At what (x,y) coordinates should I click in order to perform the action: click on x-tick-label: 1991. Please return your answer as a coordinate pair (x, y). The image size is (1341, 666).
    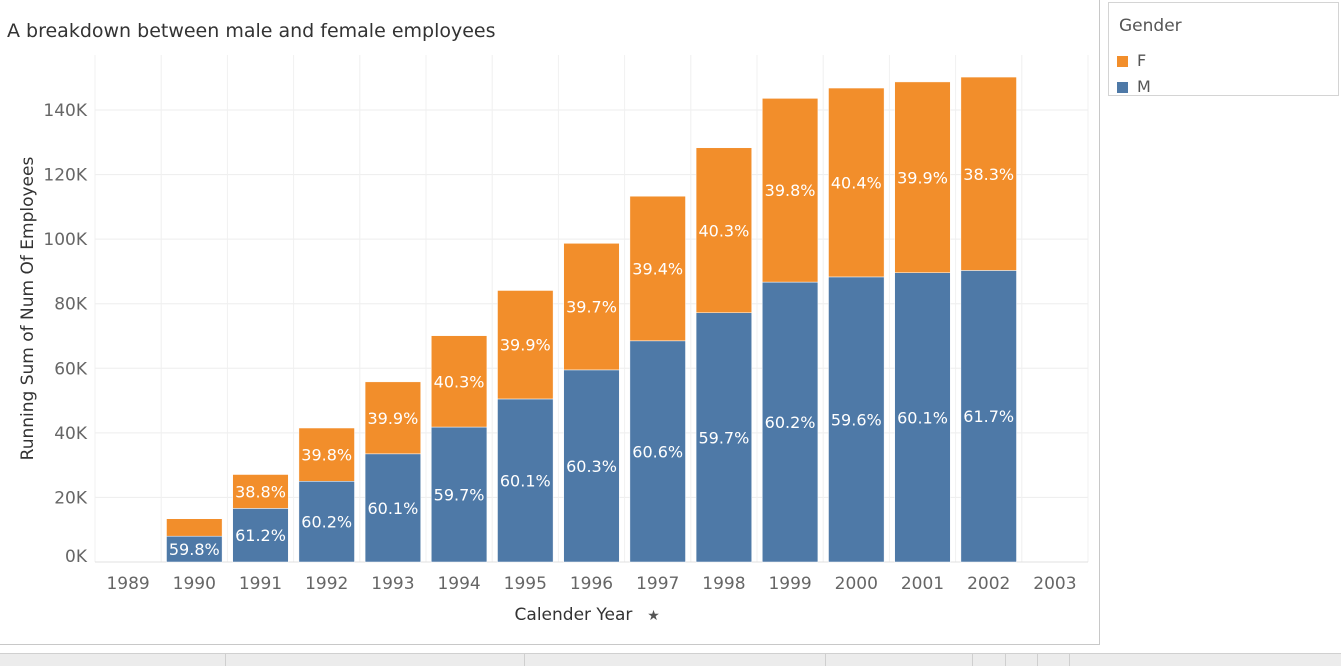
    Looking at the image, I should click on (260, 584).